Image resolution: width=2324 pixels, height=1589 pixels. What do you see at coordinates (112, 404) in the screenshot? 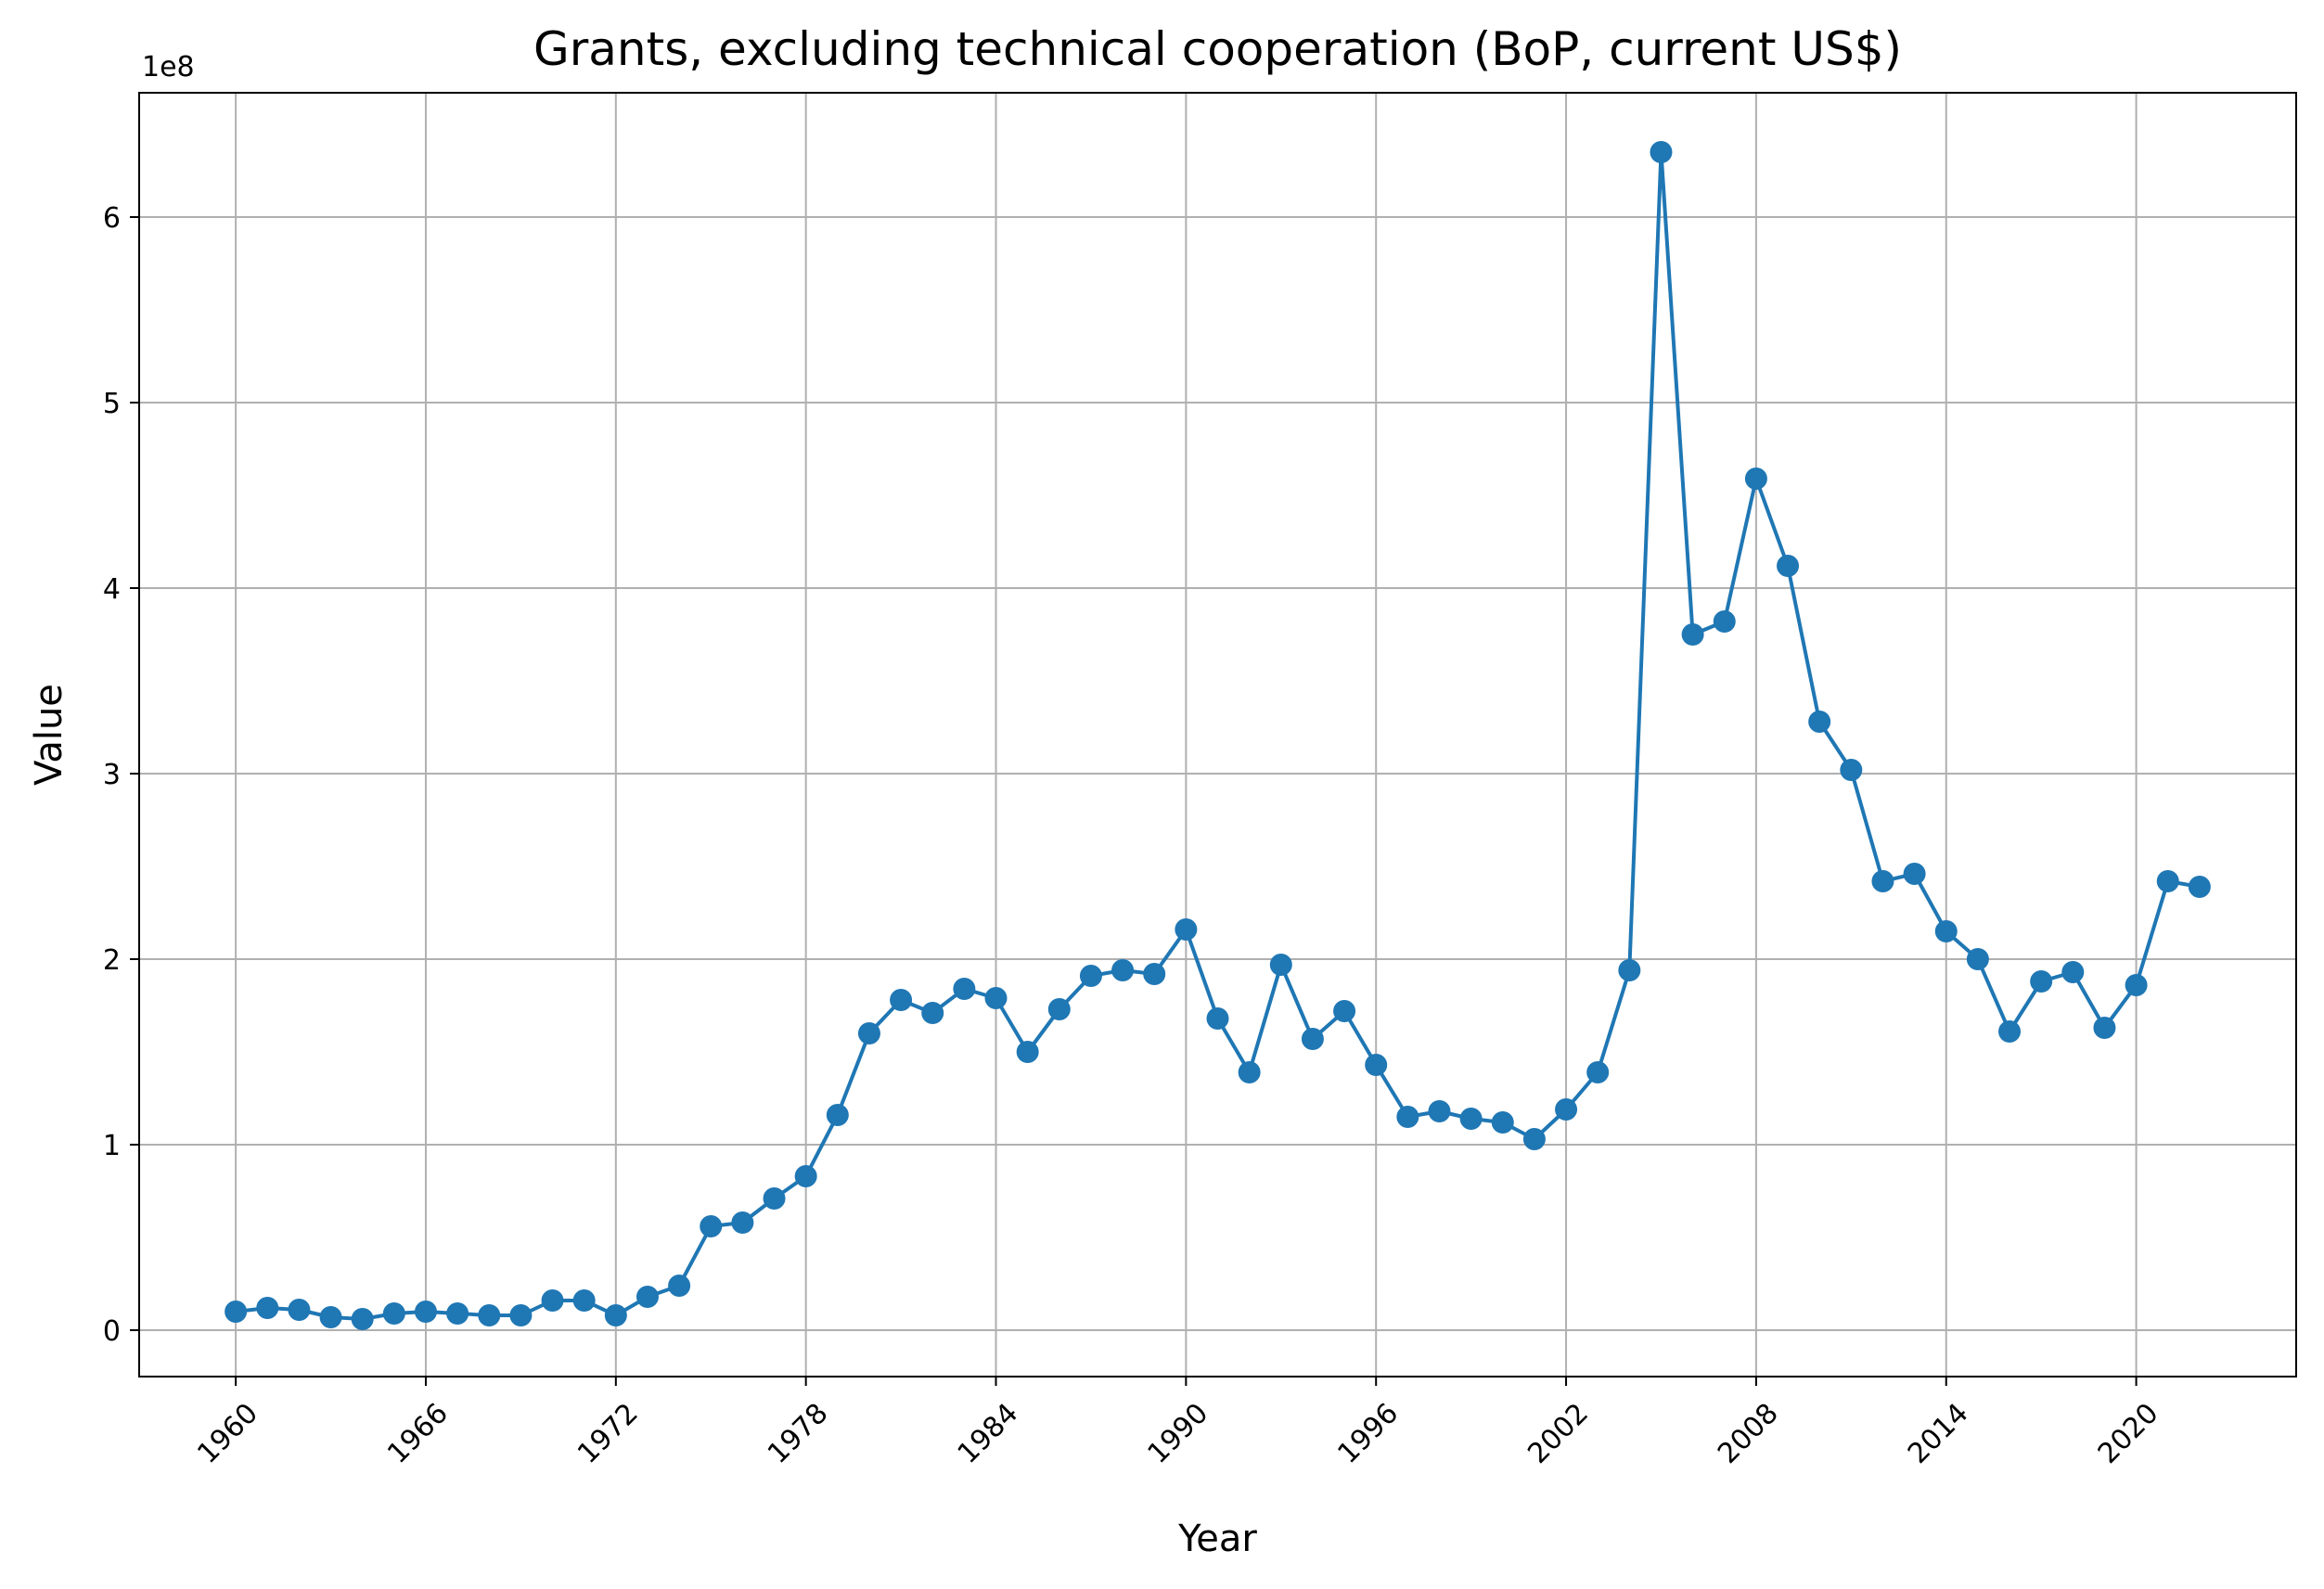
I see `y-tick-label: 5` at bounding box center [112, 404].